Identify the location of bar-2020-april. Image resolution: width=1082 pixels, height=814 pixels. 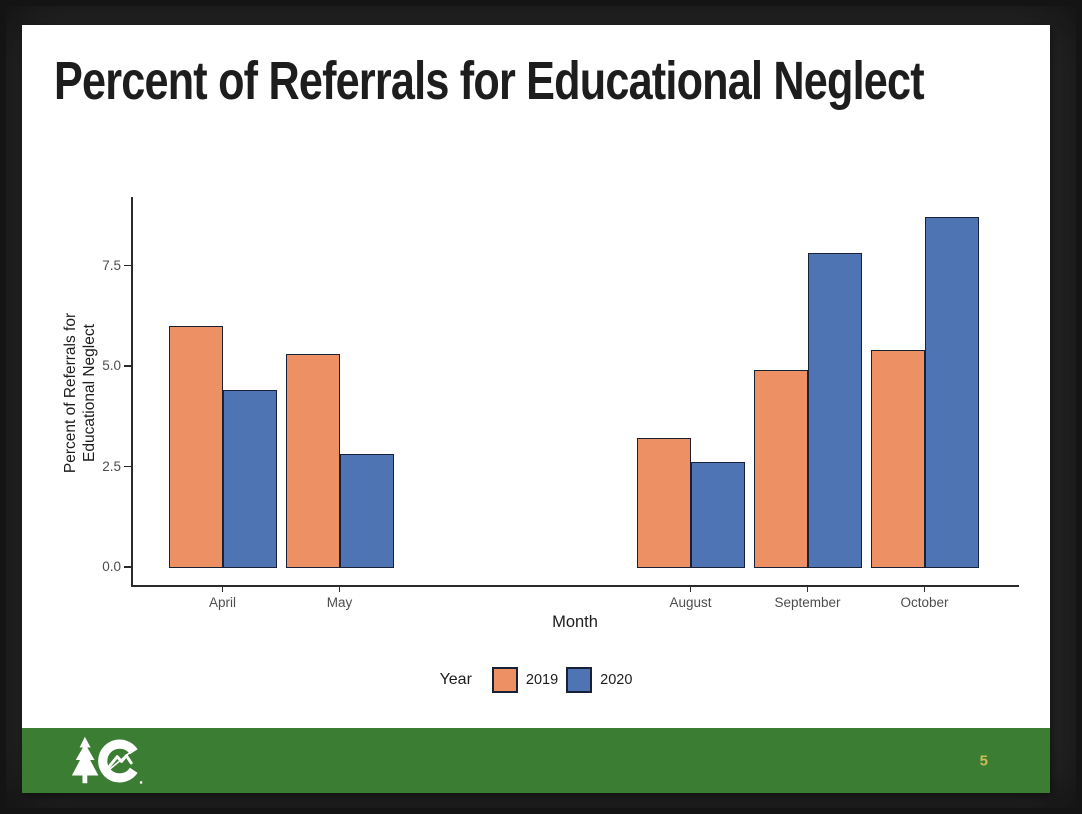
(249, 479).